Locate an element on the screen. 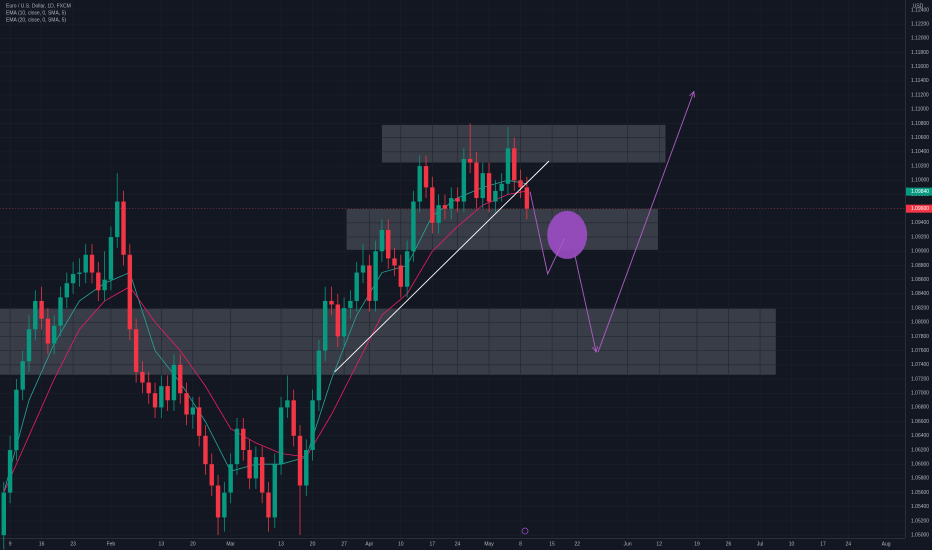 The width and height of the screenshot is (932, 550). y-tick-label: 1.06400 is located at coordinates (920, 436).